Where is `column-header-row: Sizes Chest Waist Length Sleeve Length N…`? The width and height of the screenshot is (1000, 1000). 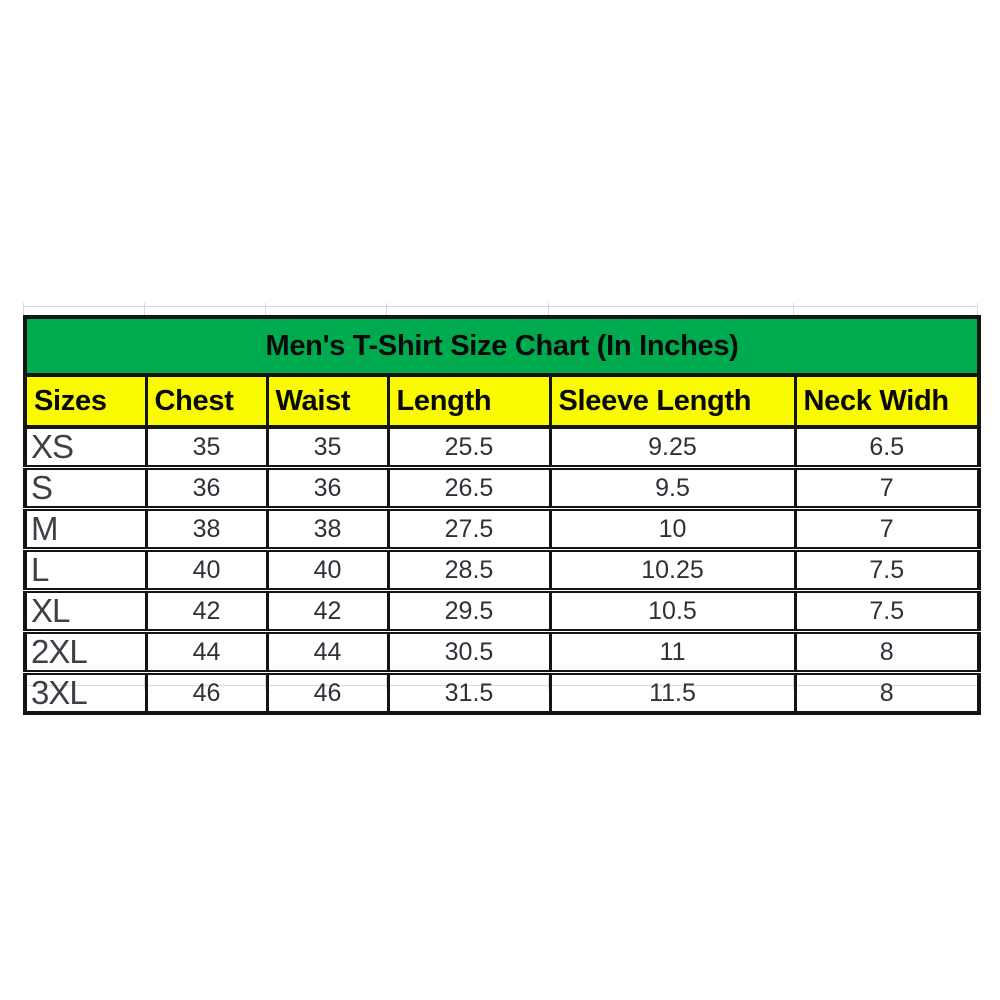
column-header-row: Sizes Chest Waist Length Sleeve Length N… is located at coordinates (502, 402).